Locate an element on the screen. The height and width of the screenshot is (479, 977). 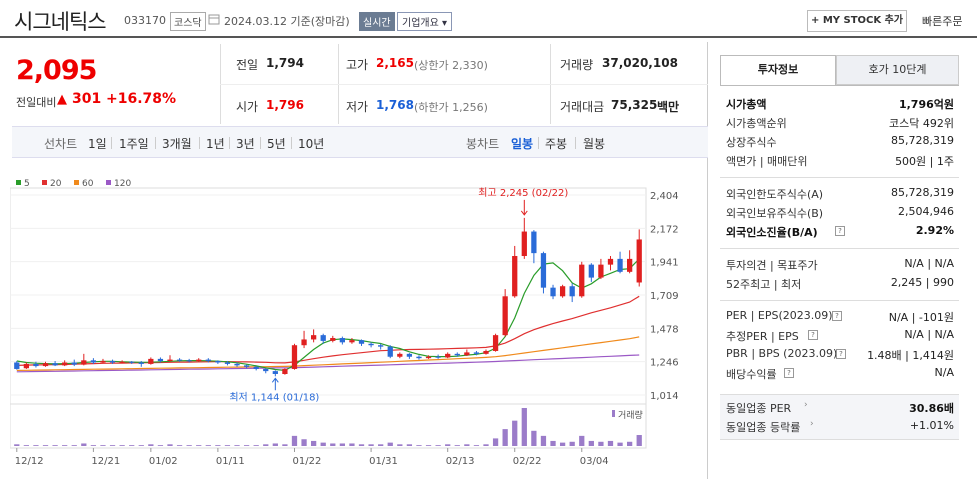
info-value: 2,245 | 990 is located at coordinates (922, 282).